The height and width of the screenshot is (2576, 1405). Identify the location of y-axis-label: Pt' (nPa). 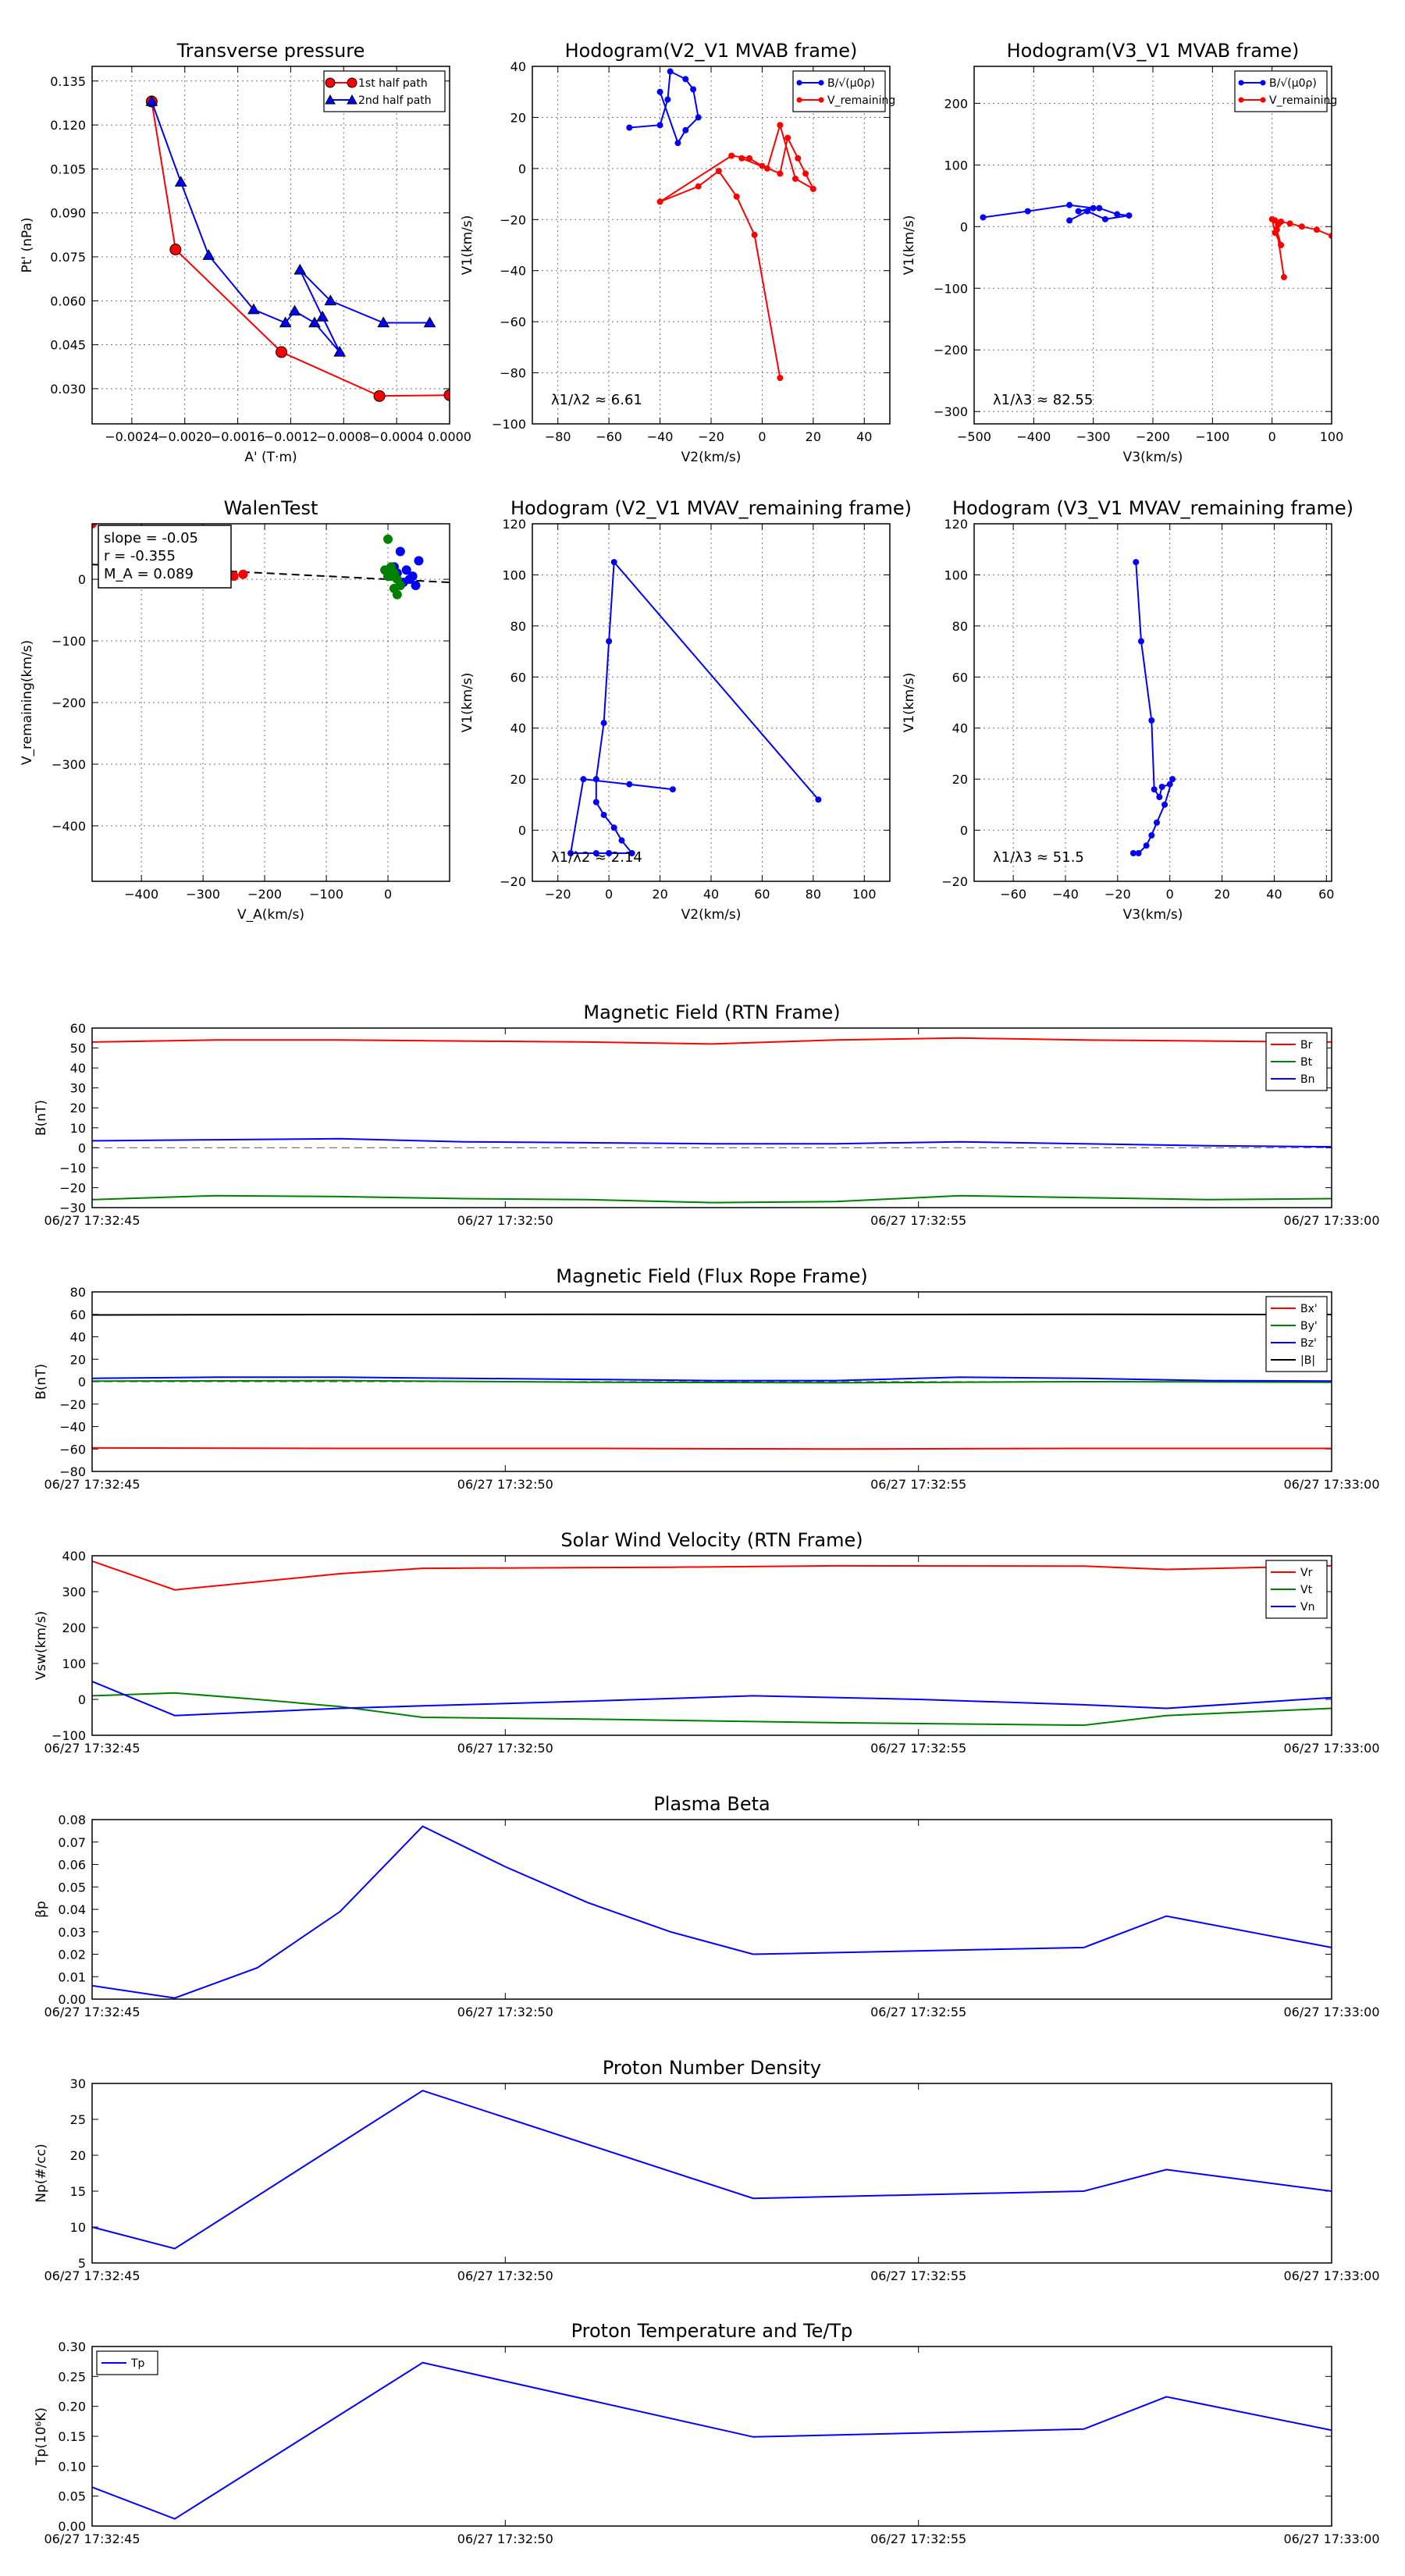
(28, 245).